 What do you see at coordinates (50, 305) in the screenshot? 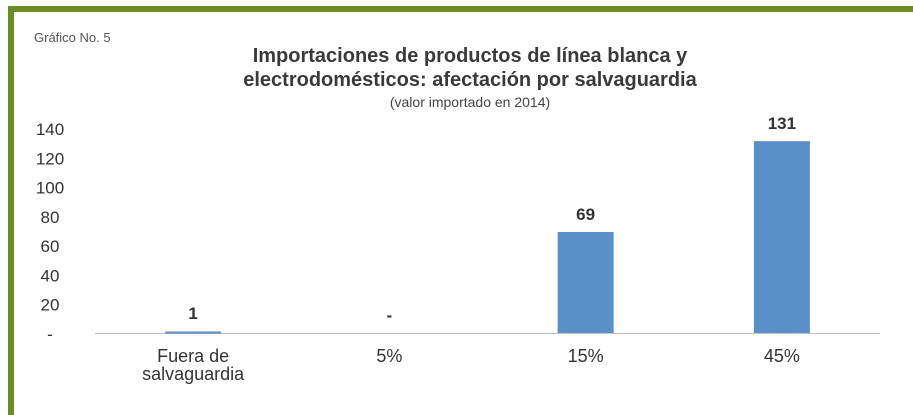
I see `y-tick-label: 20` at bounding box center [50, 305].